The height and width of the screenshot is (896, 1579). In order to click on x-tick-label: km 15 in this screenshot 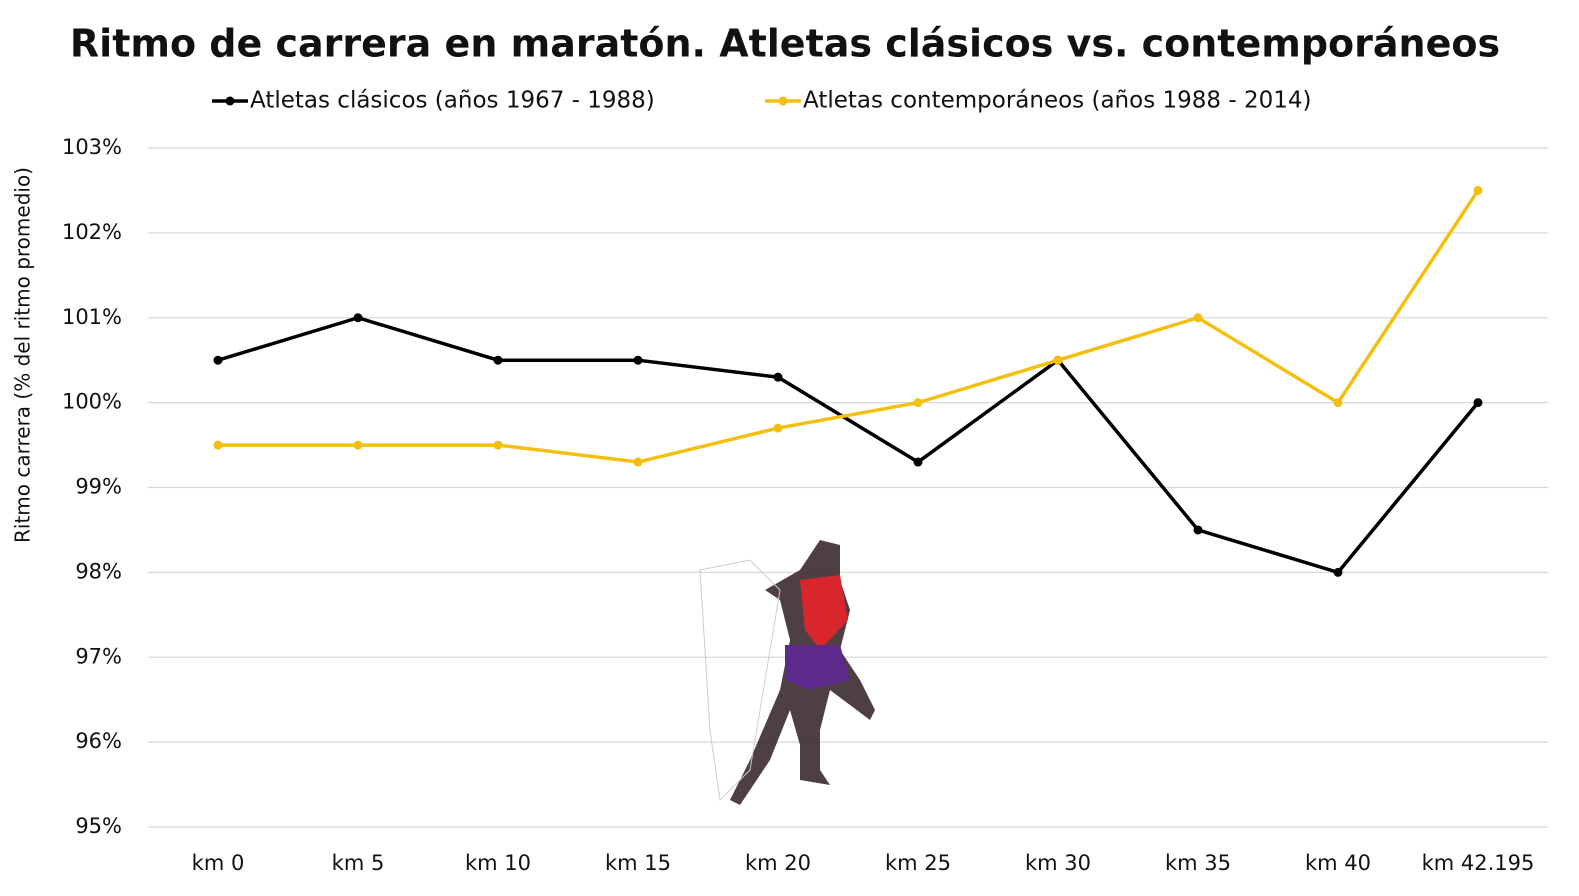, I will do `click(638, 863)`.